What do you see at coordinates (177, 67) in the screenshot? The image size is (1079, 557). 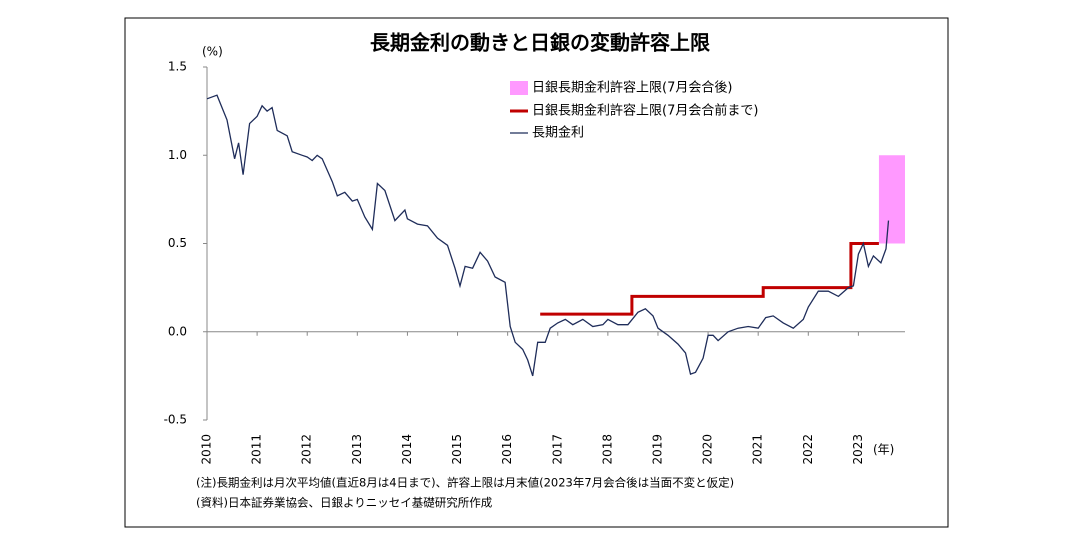 I see `y-tick-label: 1.5` at bounding box center [177, 67].